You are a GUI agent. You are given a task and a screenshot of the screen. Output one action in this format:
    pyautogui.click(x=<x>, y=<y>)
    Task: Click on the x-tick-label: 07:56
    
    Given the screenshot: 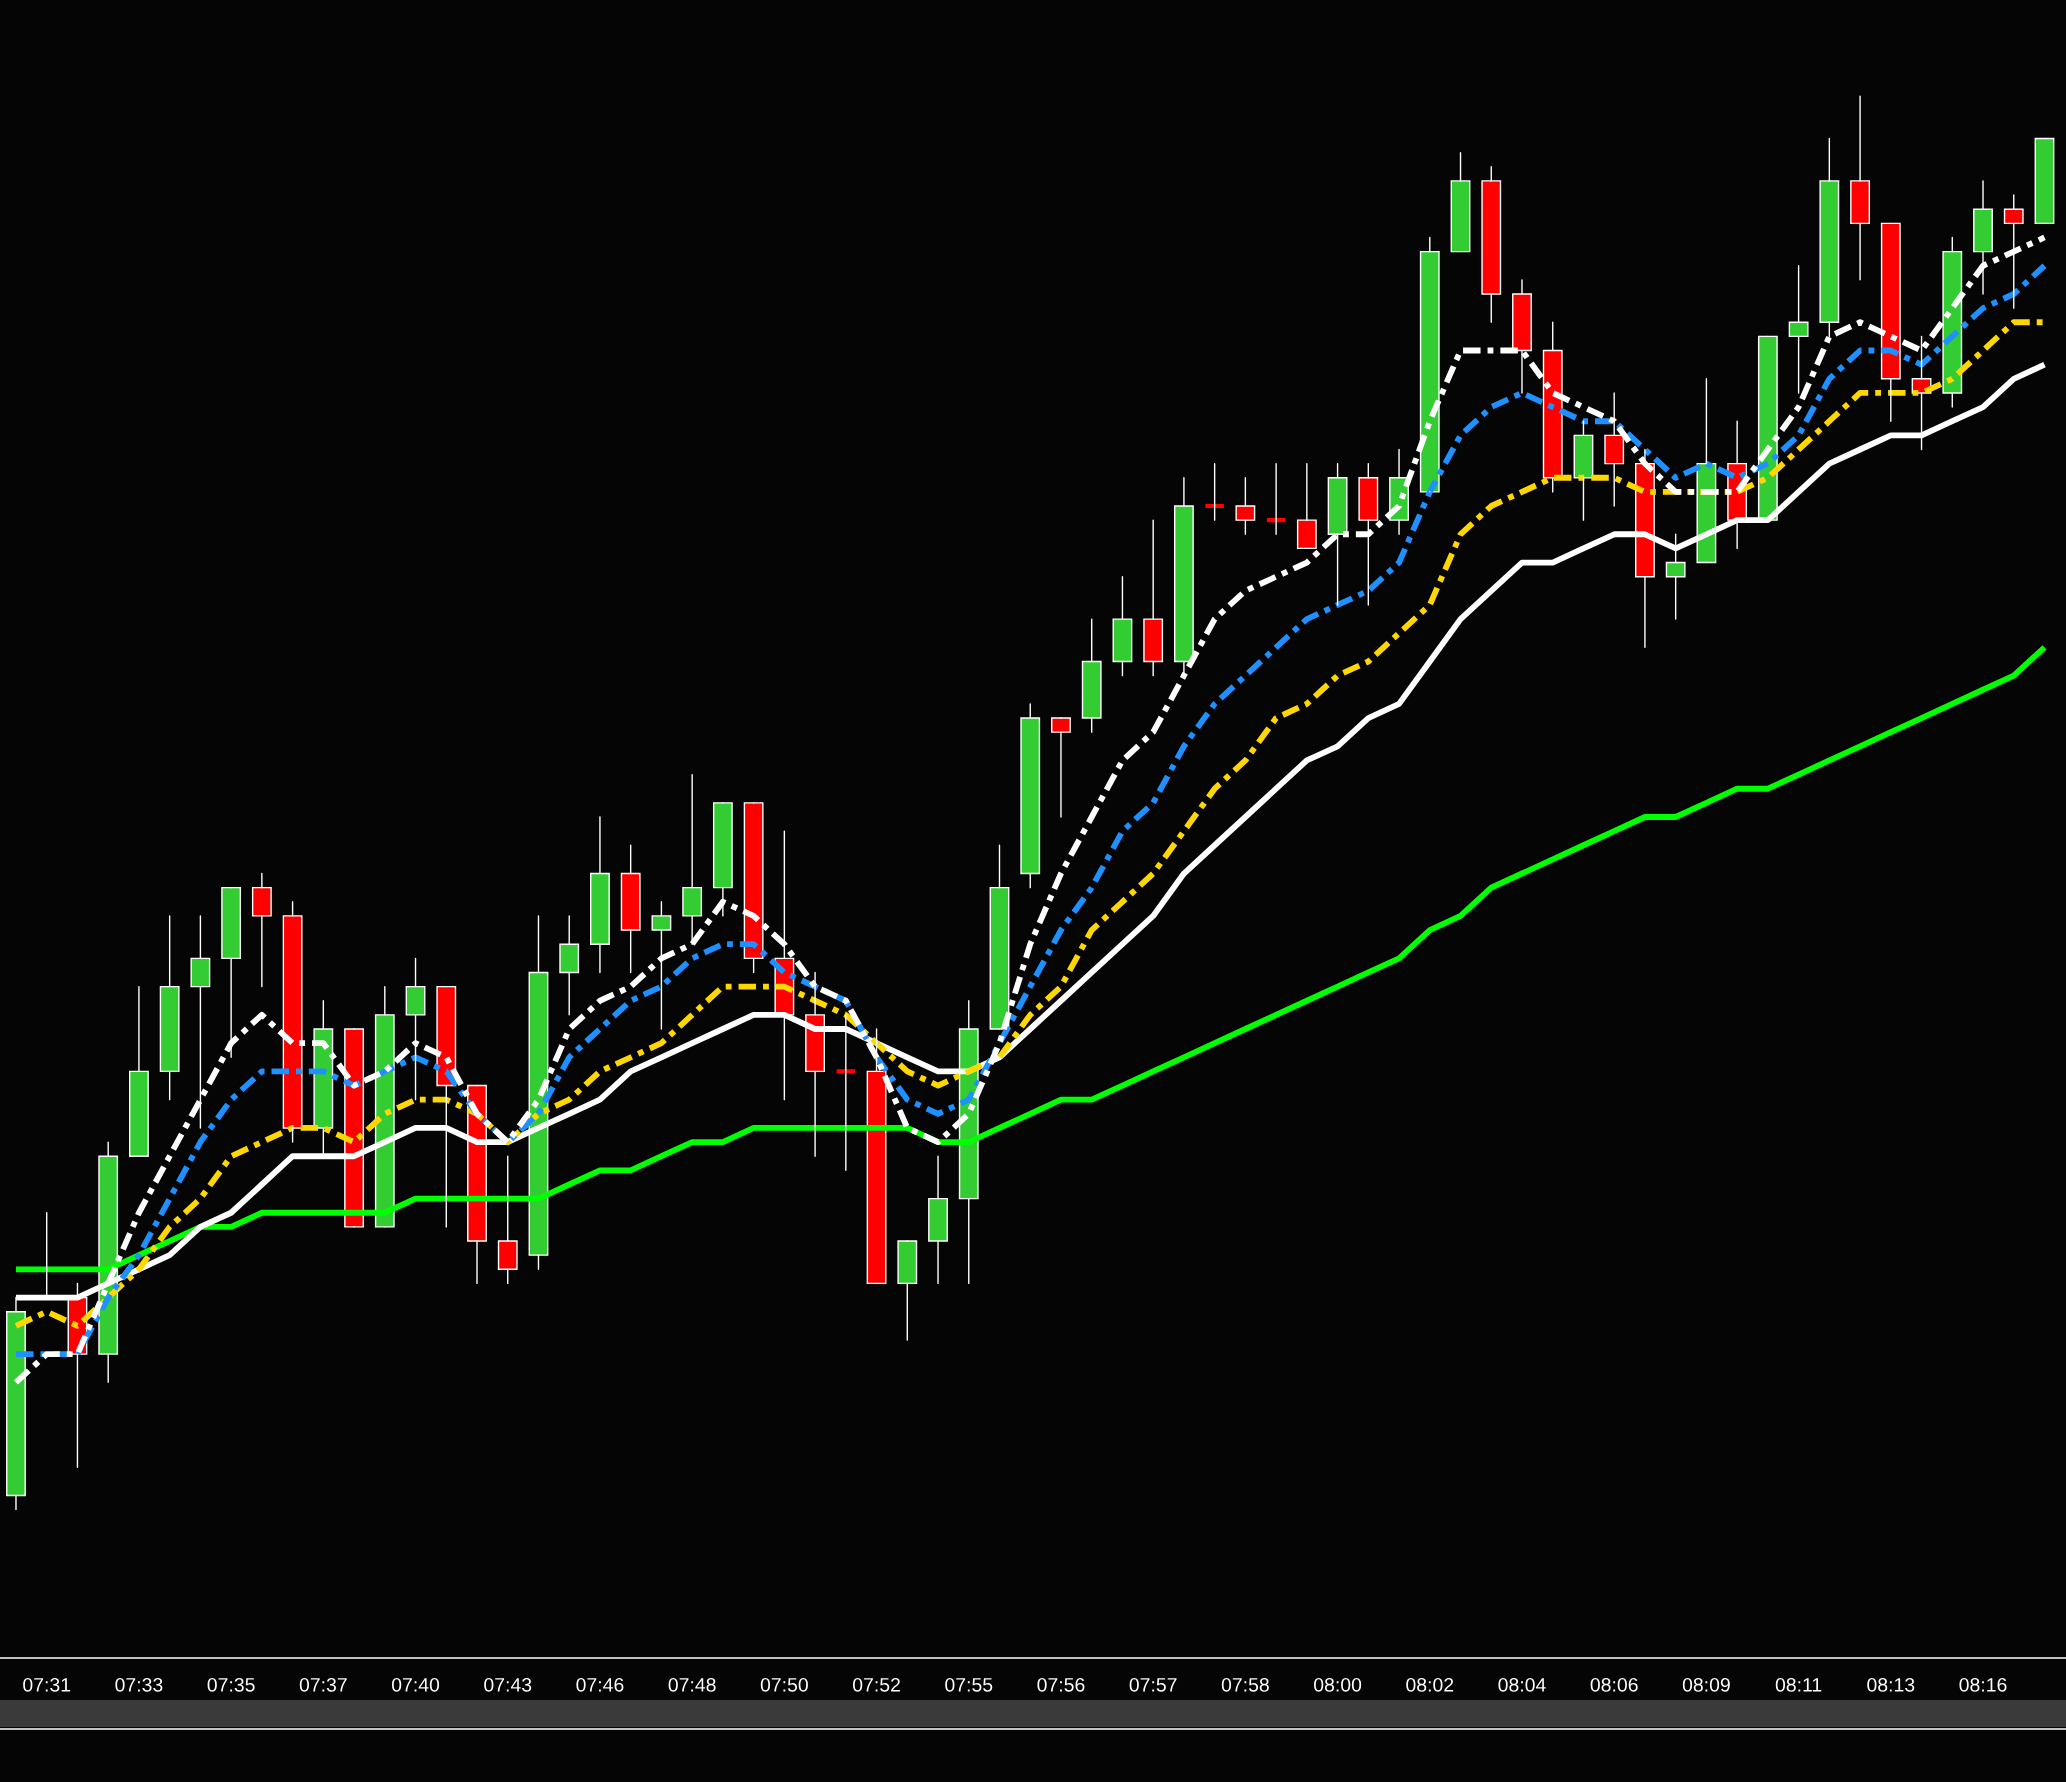 What is the action you would take?
    pyautogui.click(x=1061, y=1684)
    